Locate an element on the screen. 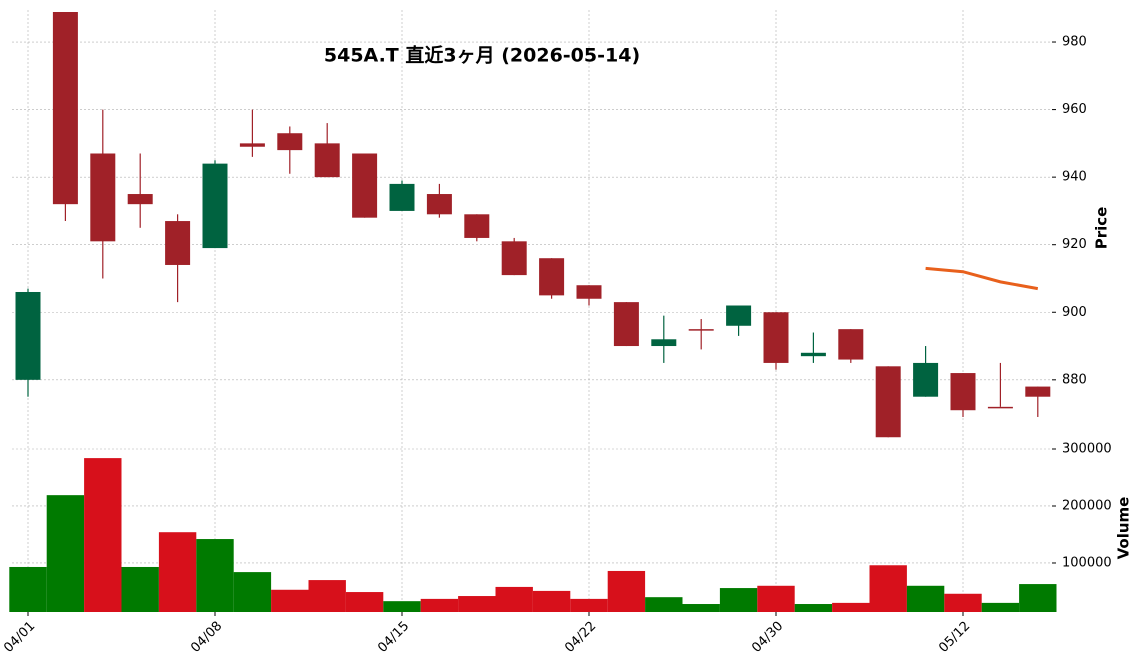 This screenshot has width=1144, height=670. x-tick-label: 04/08 is located at coordinates (206, 637).